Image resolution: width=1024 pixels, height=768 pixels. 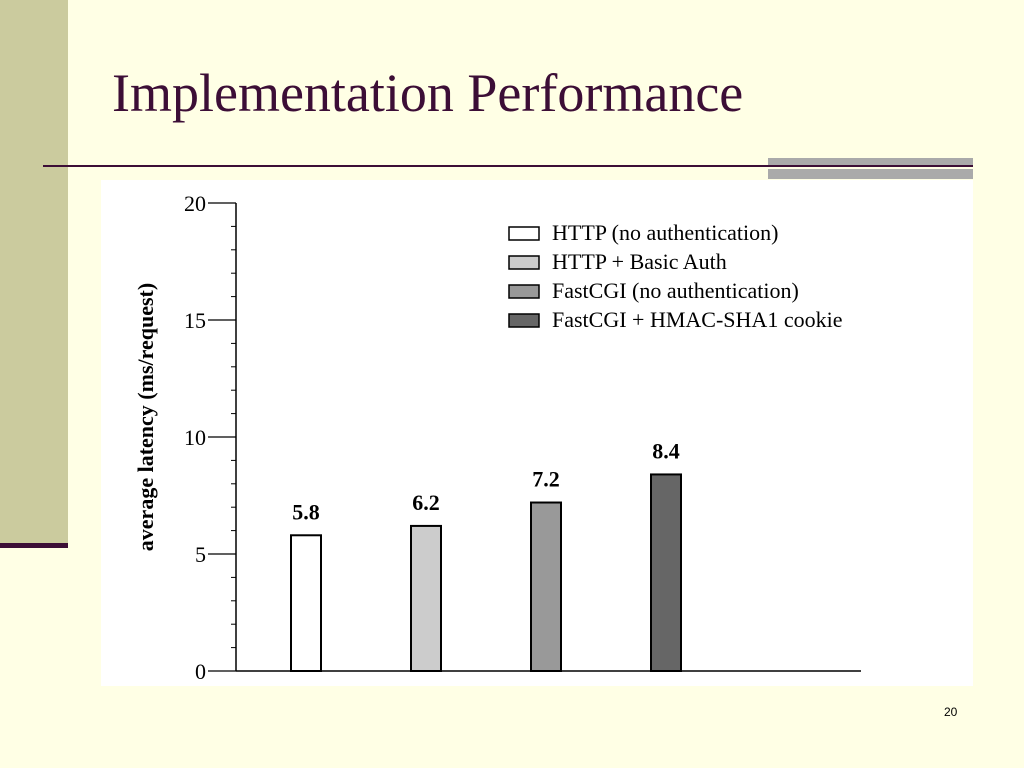 What do you see at coordinates (34, 274) in the screenshot?
I see `sidebar-decoration` at bounding box center [34, 274].